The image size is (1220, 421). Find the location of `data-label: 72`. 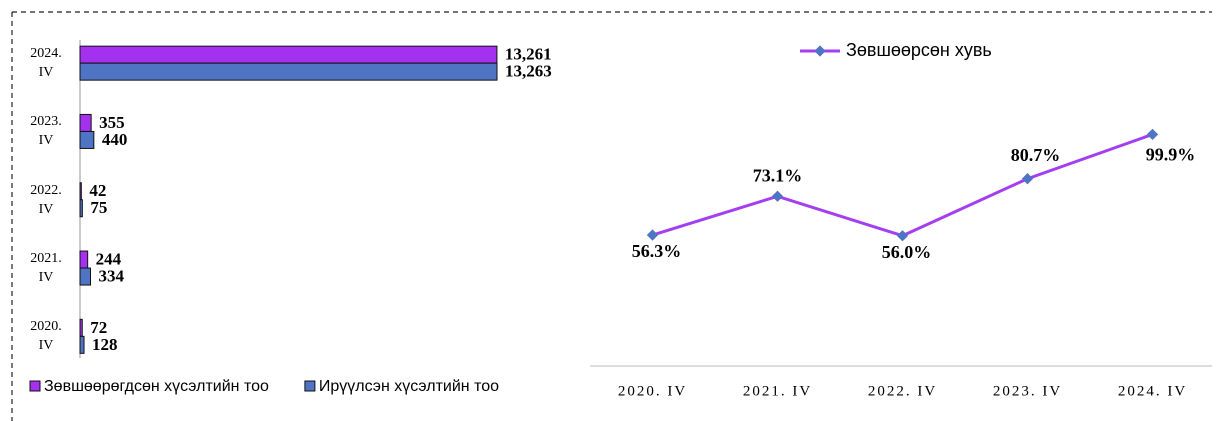

data-label: 72 is located at coordinates (98, 327).